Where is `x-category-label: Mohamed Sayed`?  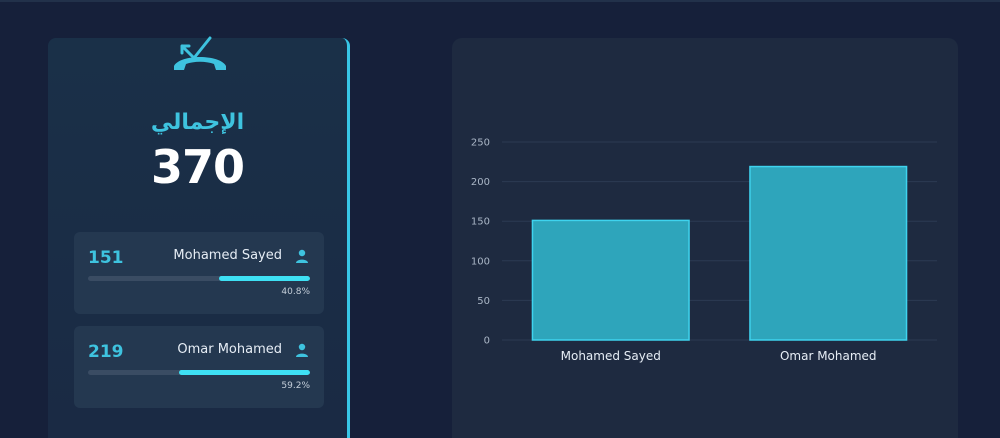
x-category-label: Mohamed Sayed is located at coordinates (611, 356).